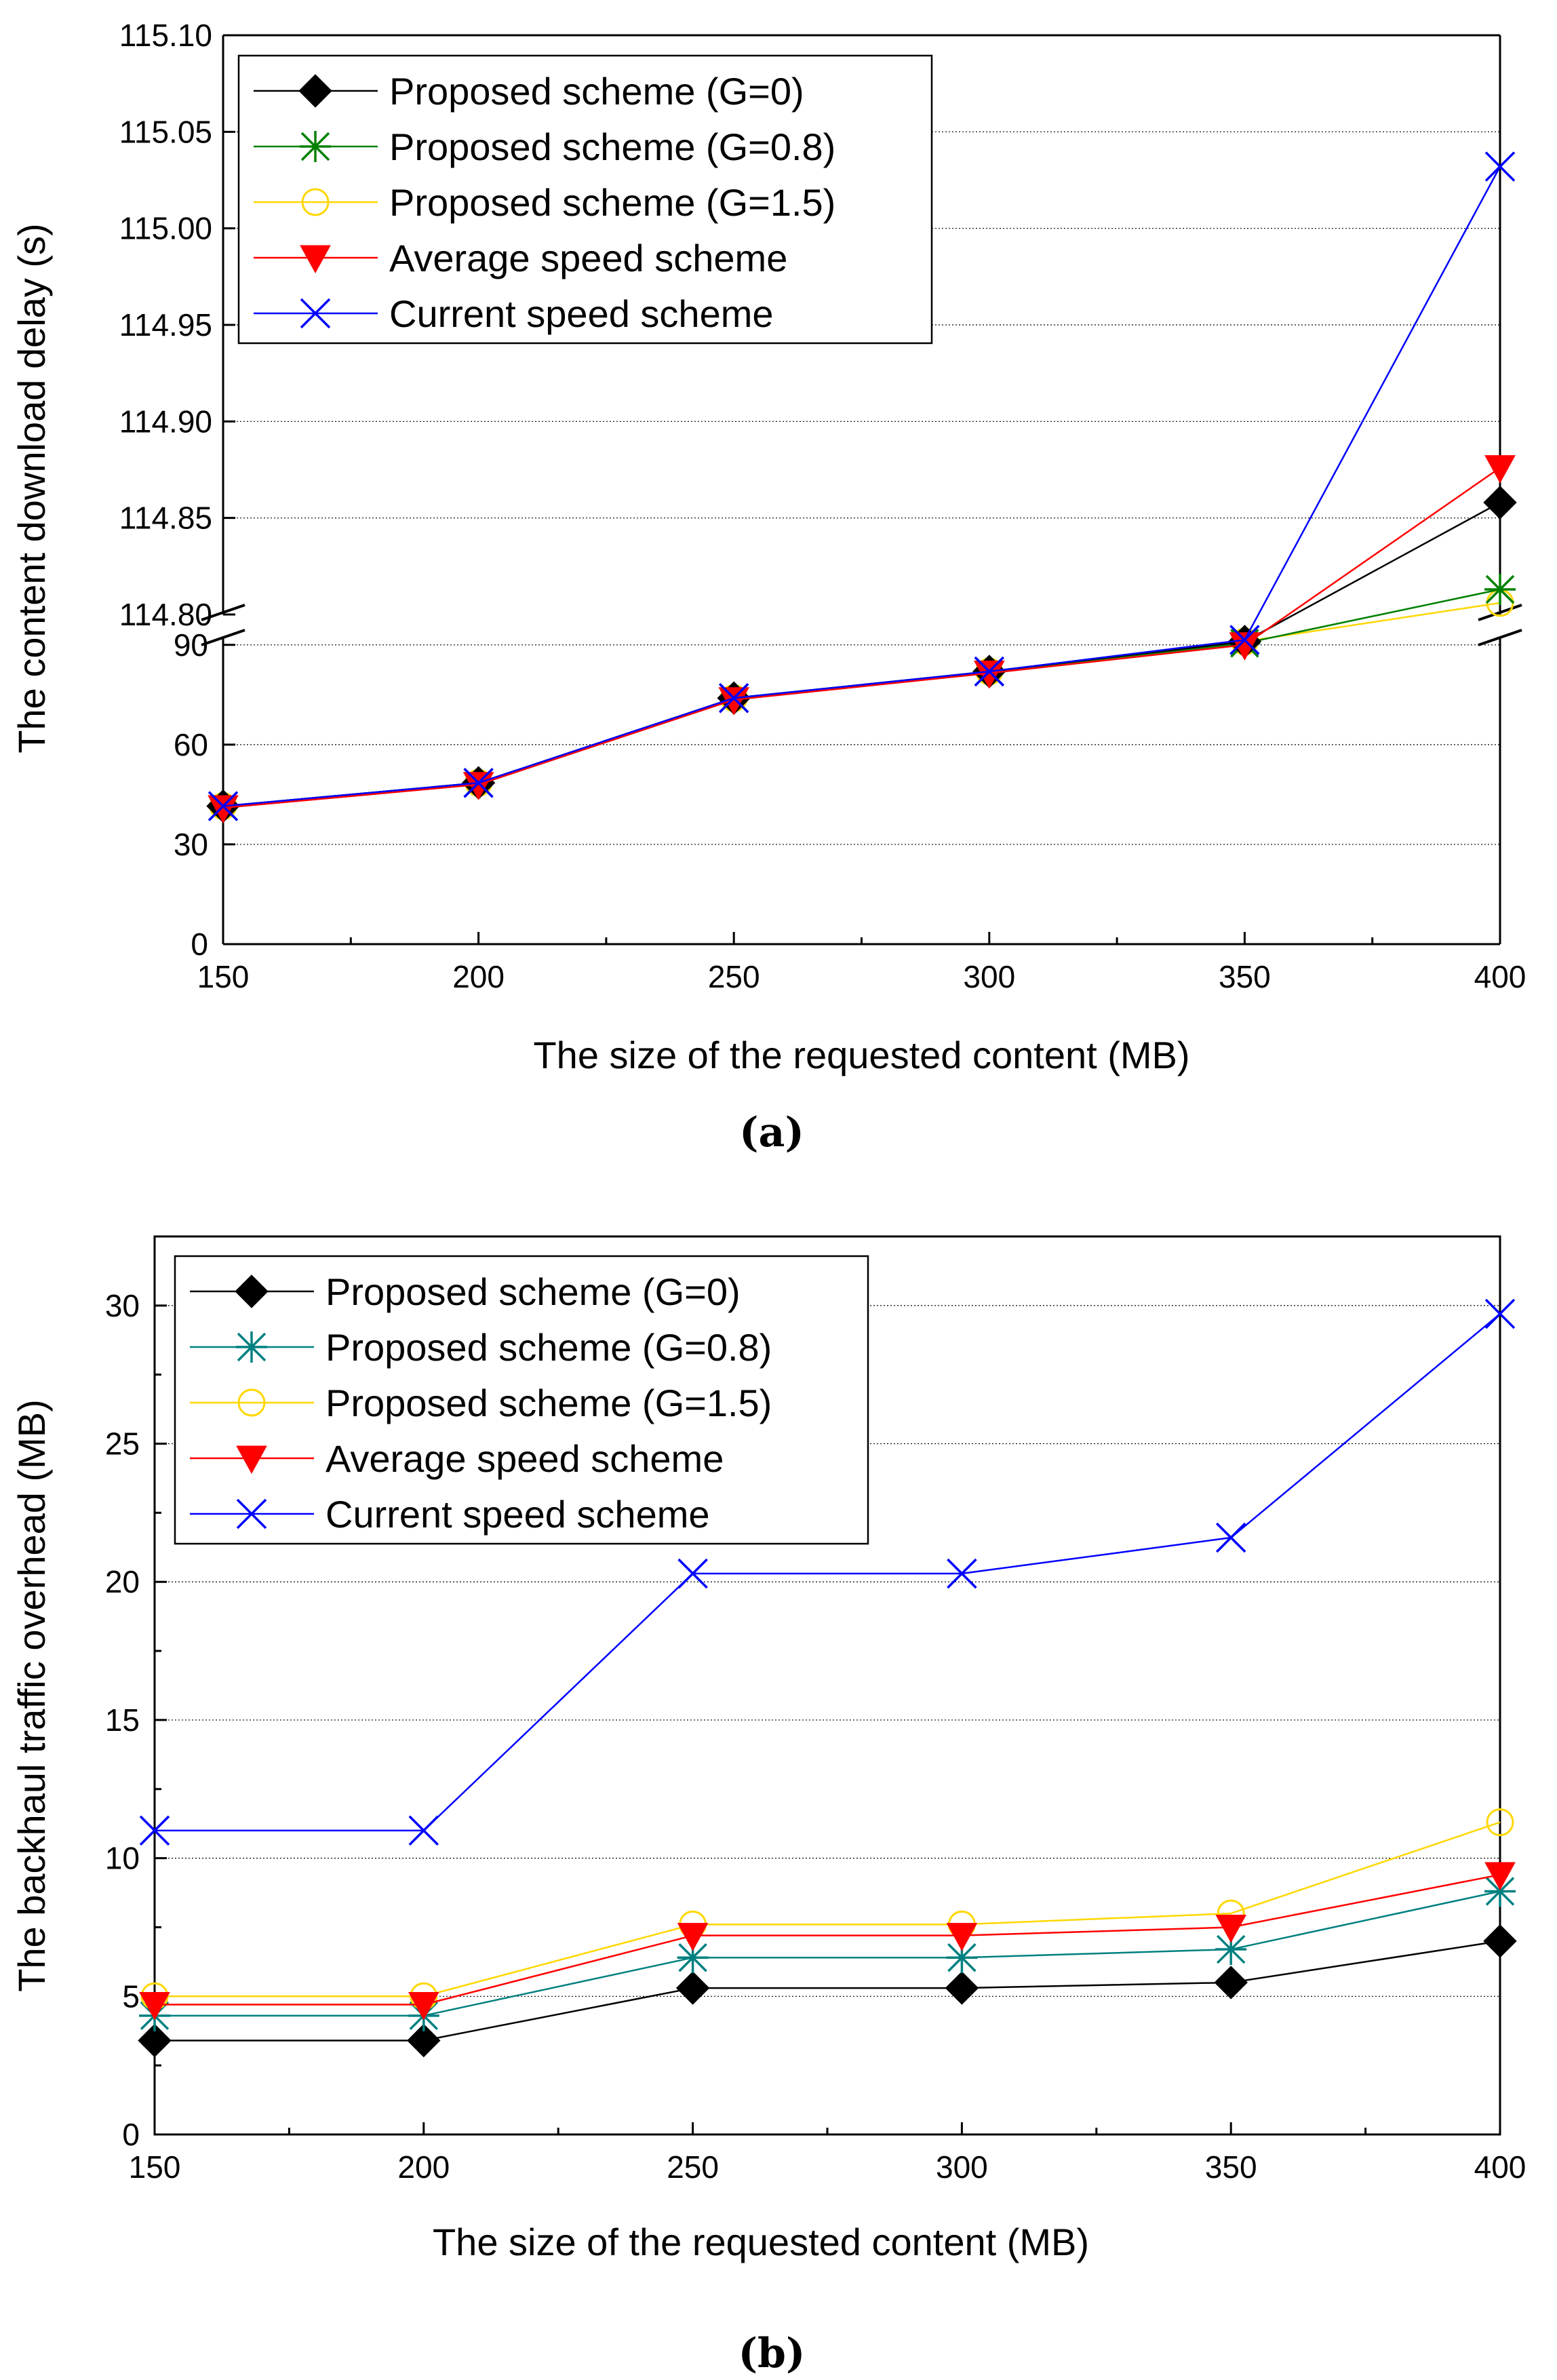 This screenshot has height=2380, width=1557. What do you see at coordinates (962, 2167) in the screenshot?
I see `b-x-tick-label: 300` at bounding box center [962, 2167].